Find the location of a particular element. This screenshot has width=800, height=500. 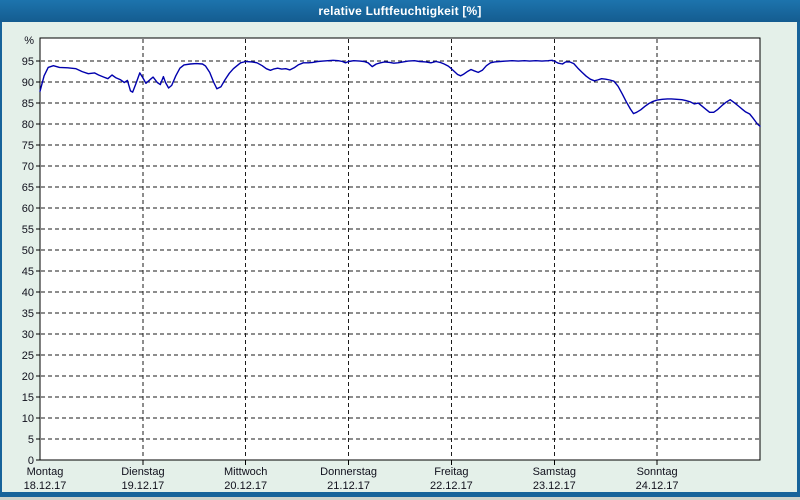

y-tick-label: 60 is located at coordinates (28, 209).